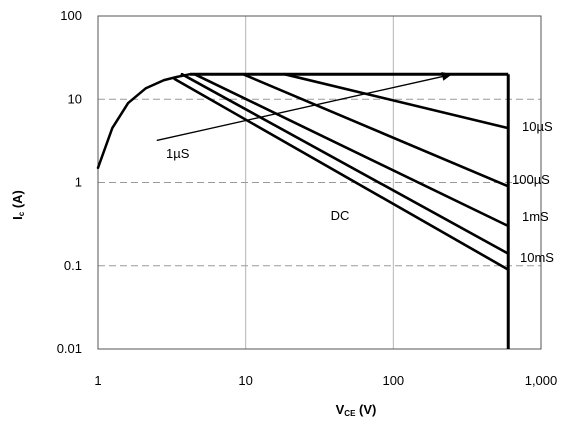 Image resolution: width=570 pixels, height=425 pixels. I want to click on x-tick-label: 1,000, so click(541, 380).